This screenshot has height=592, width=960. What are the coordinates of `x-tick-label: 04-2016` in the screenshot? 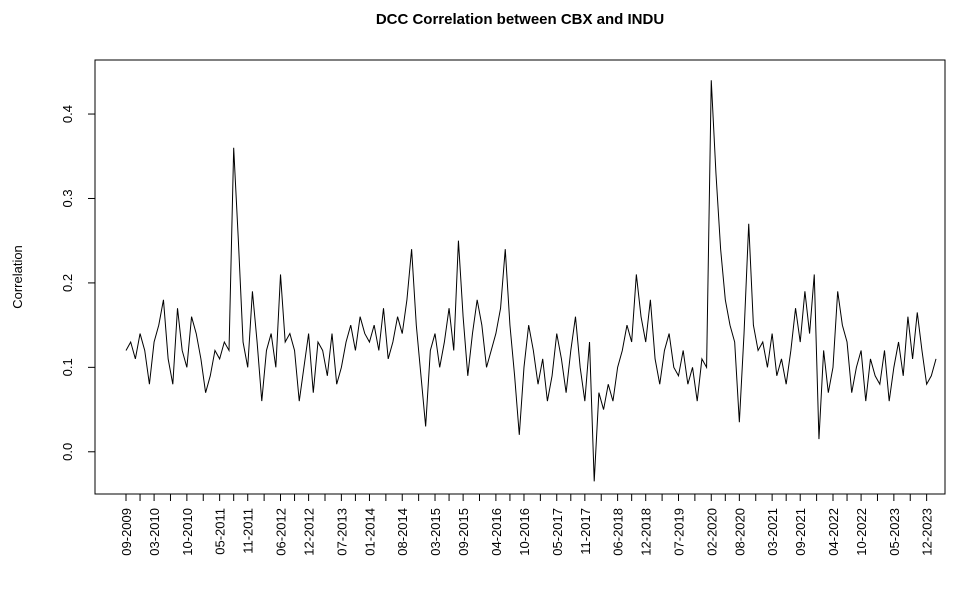 It's located at (496, 532).